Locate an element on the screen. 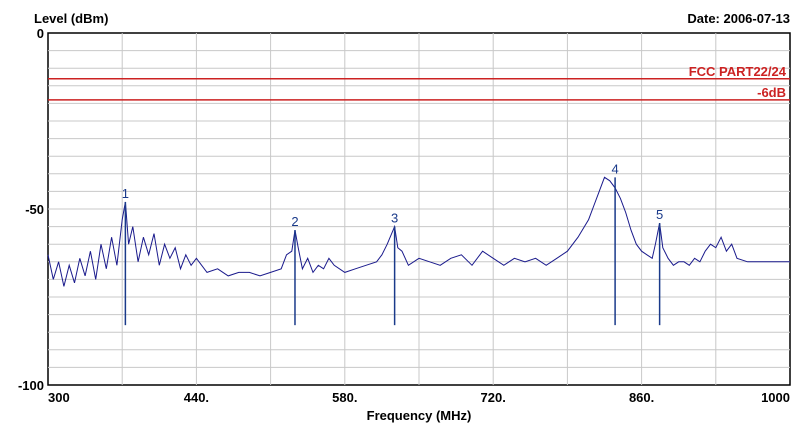 The height and width of the screenshot is (426, 803). x-tick-label: 580. is located at coordinates (344, 397).